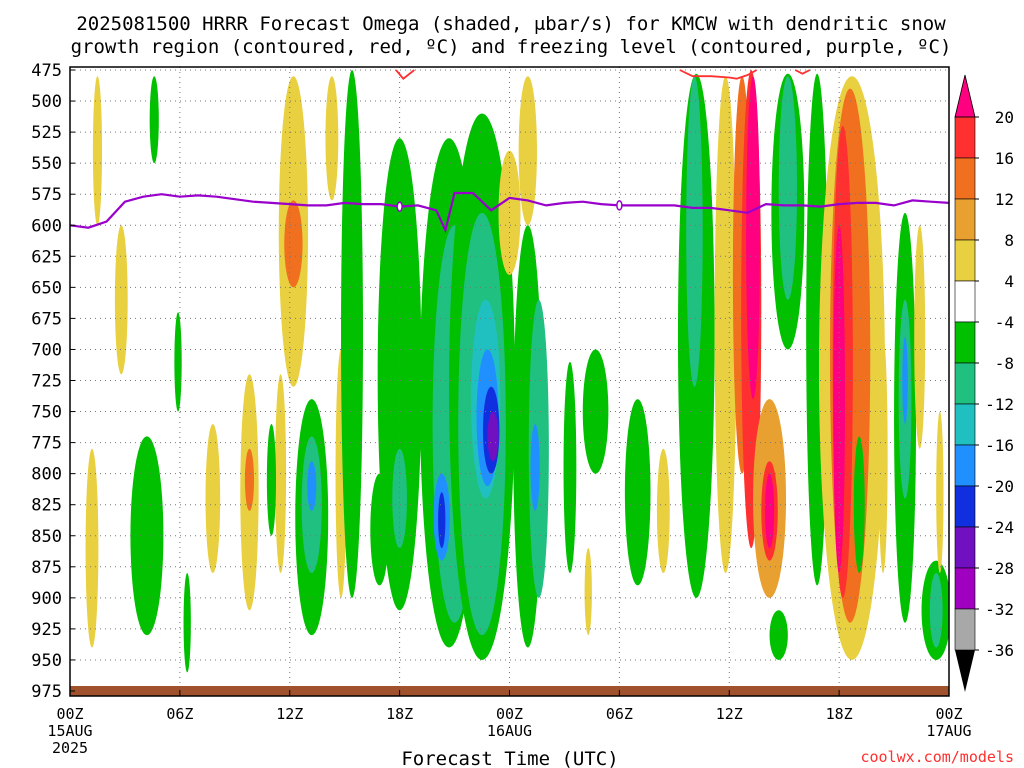 Image resolution: width=1024 pixels, height=768 pixels. Describe the element at coordinates (46, 444) in the screenshot. I see `y-tick-label: 775` at that location.